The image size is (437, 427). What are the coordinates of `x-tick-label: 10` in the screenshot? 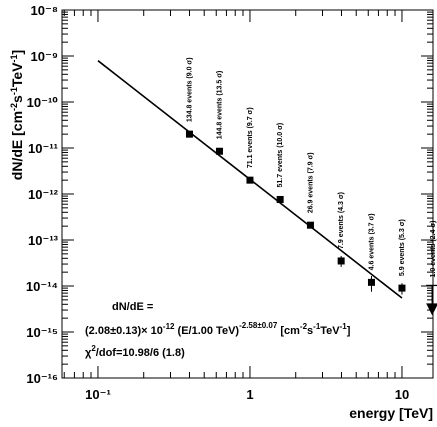 It's located at (402, 394).